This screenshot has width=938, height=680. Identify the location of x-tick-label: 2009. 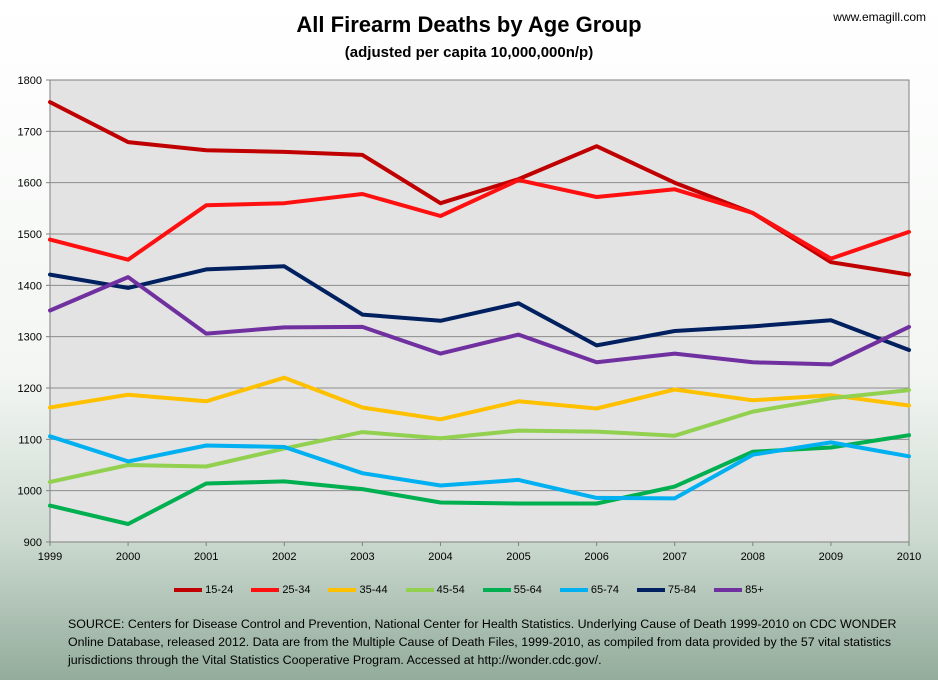
(831, 557).